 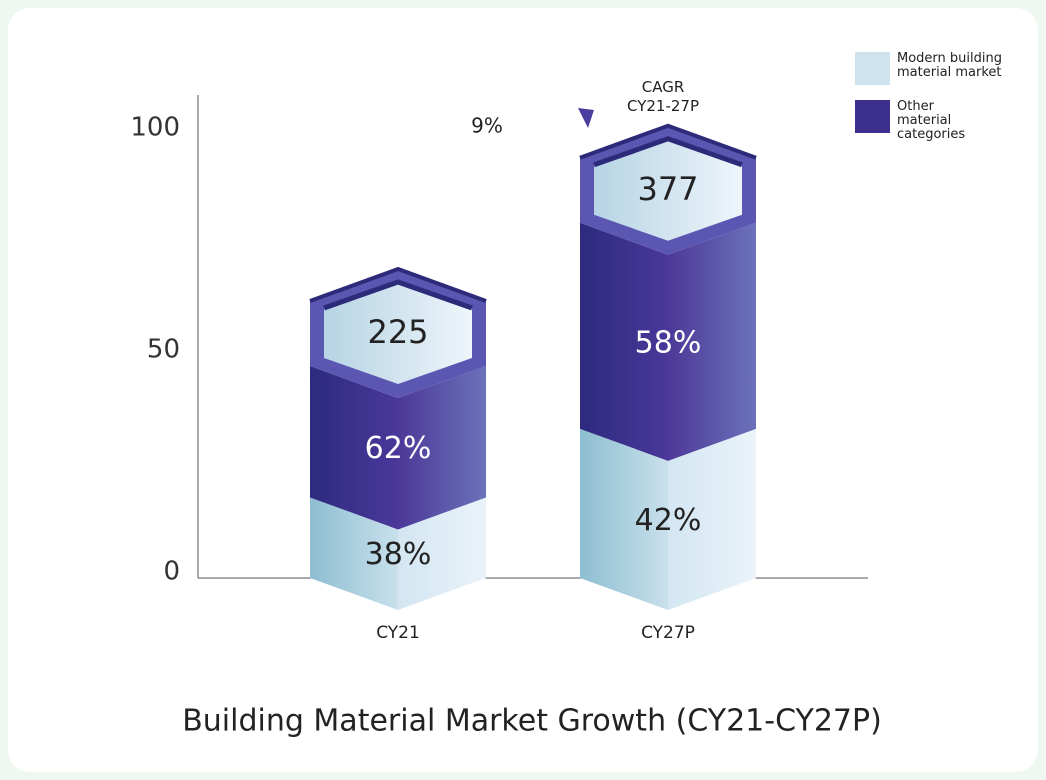 What do you see at coordinates (163, 350) in the screenshot?
I see `y-tick-label: 50` at bounding box center [163, 350].